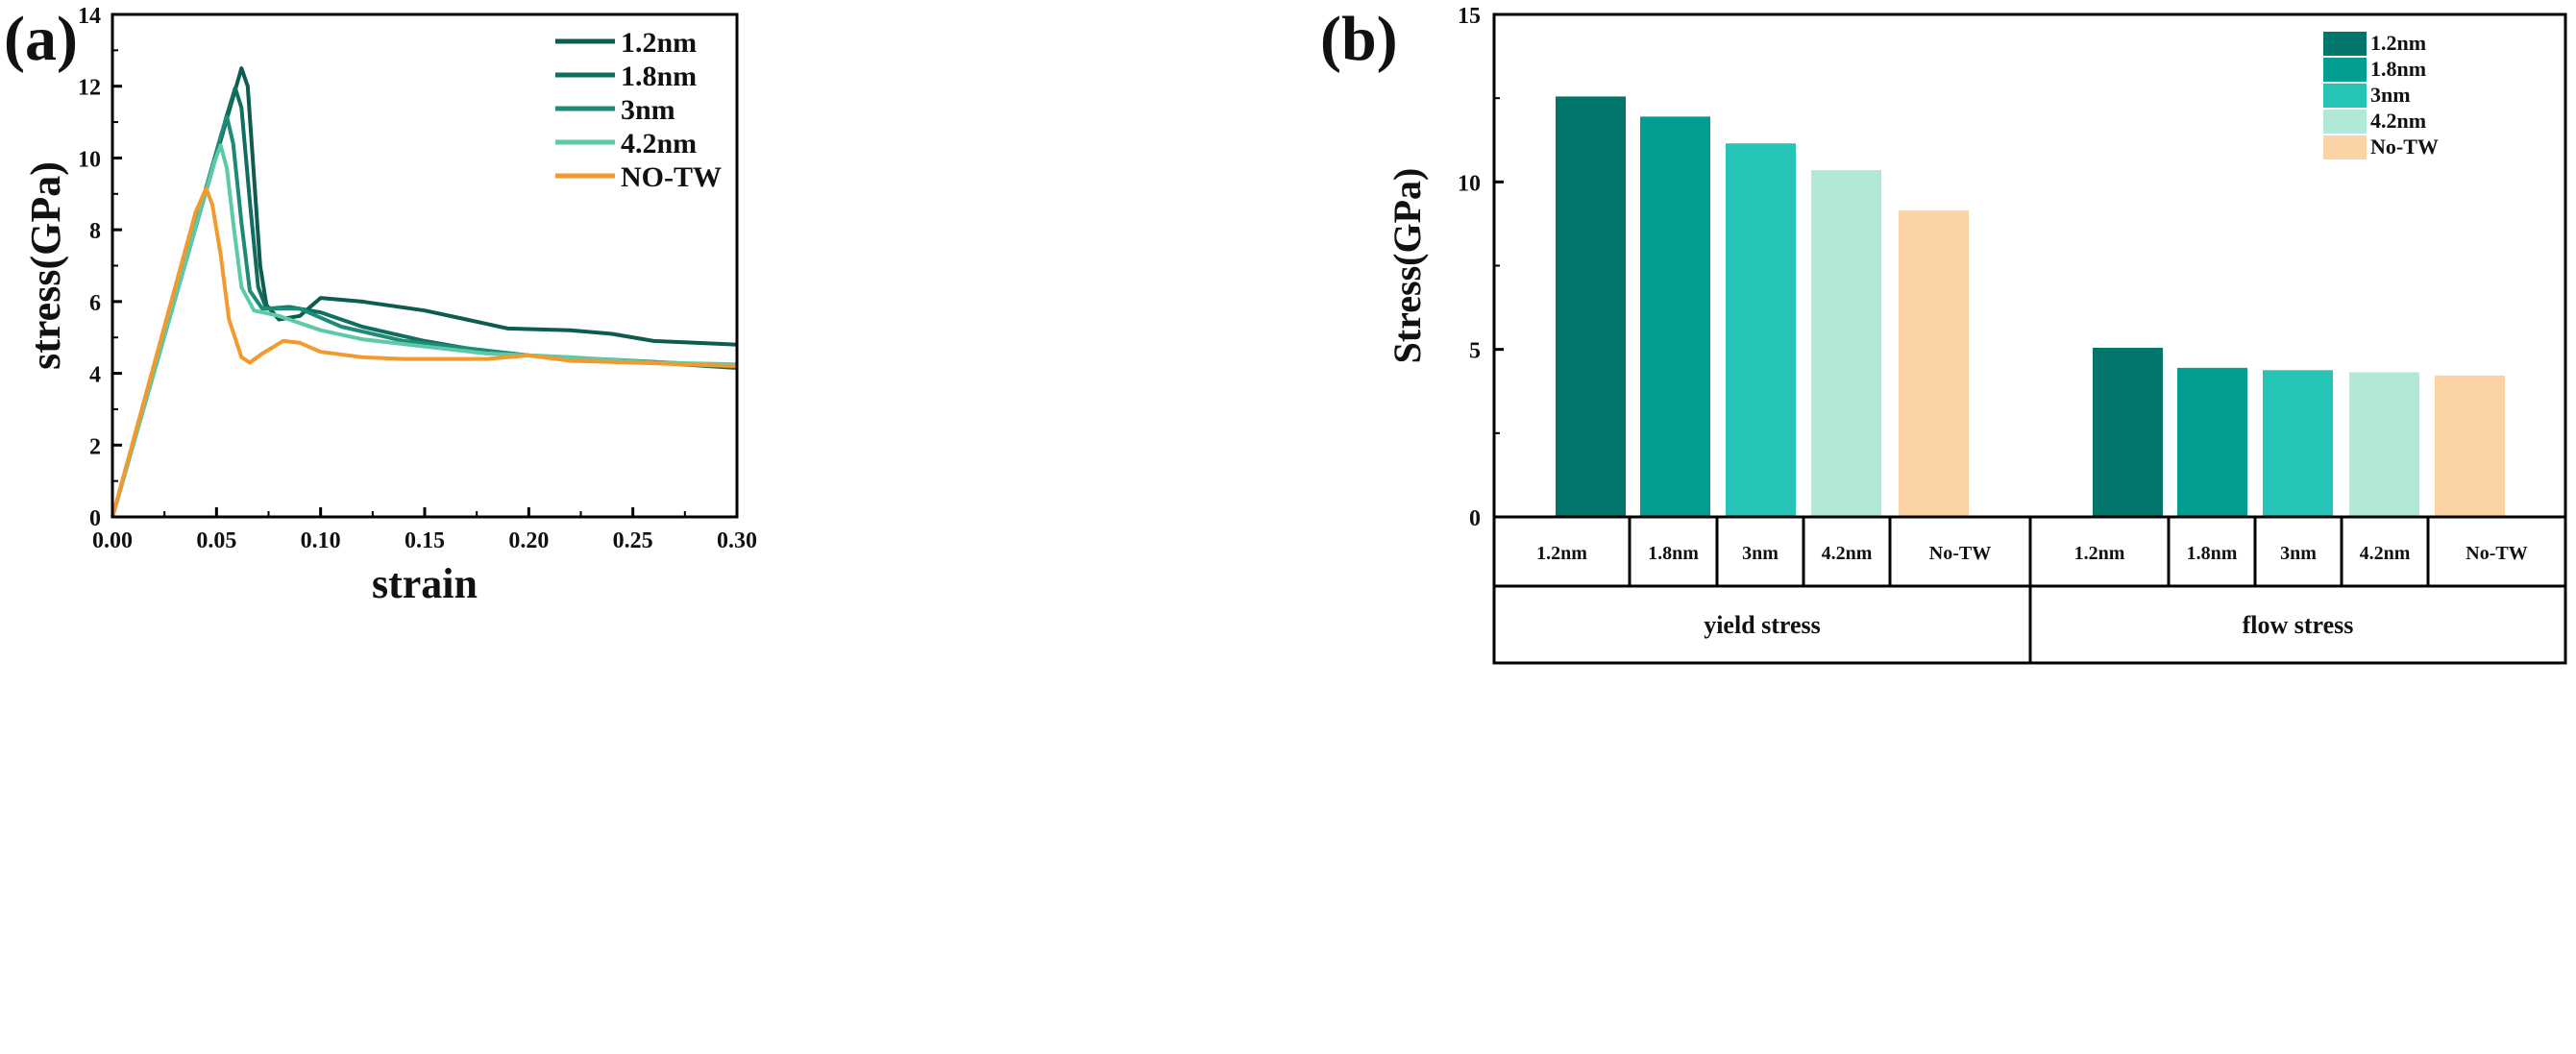  Describe the element at coordinates (1475, 351) in the screenshot. I see `y-tick-label: 5` at that location.